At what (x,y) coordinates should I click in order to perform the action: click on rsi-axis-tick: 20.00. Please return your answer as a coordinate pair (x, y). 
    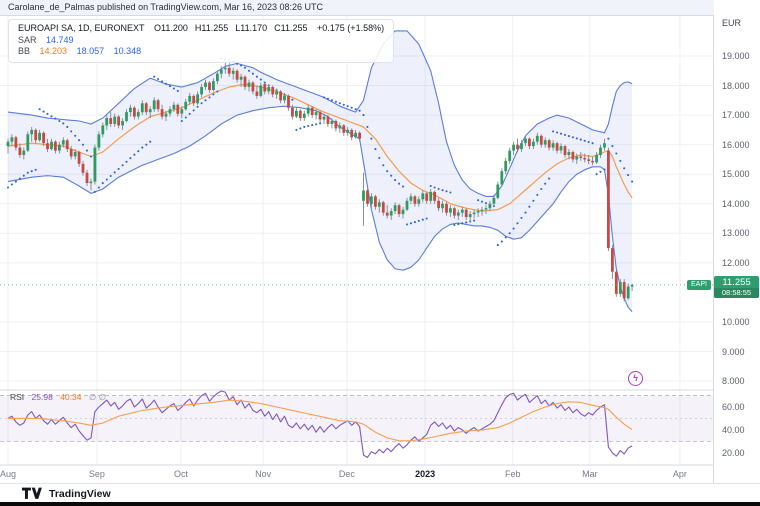
    Looking at the image, I should click on (733, 452).